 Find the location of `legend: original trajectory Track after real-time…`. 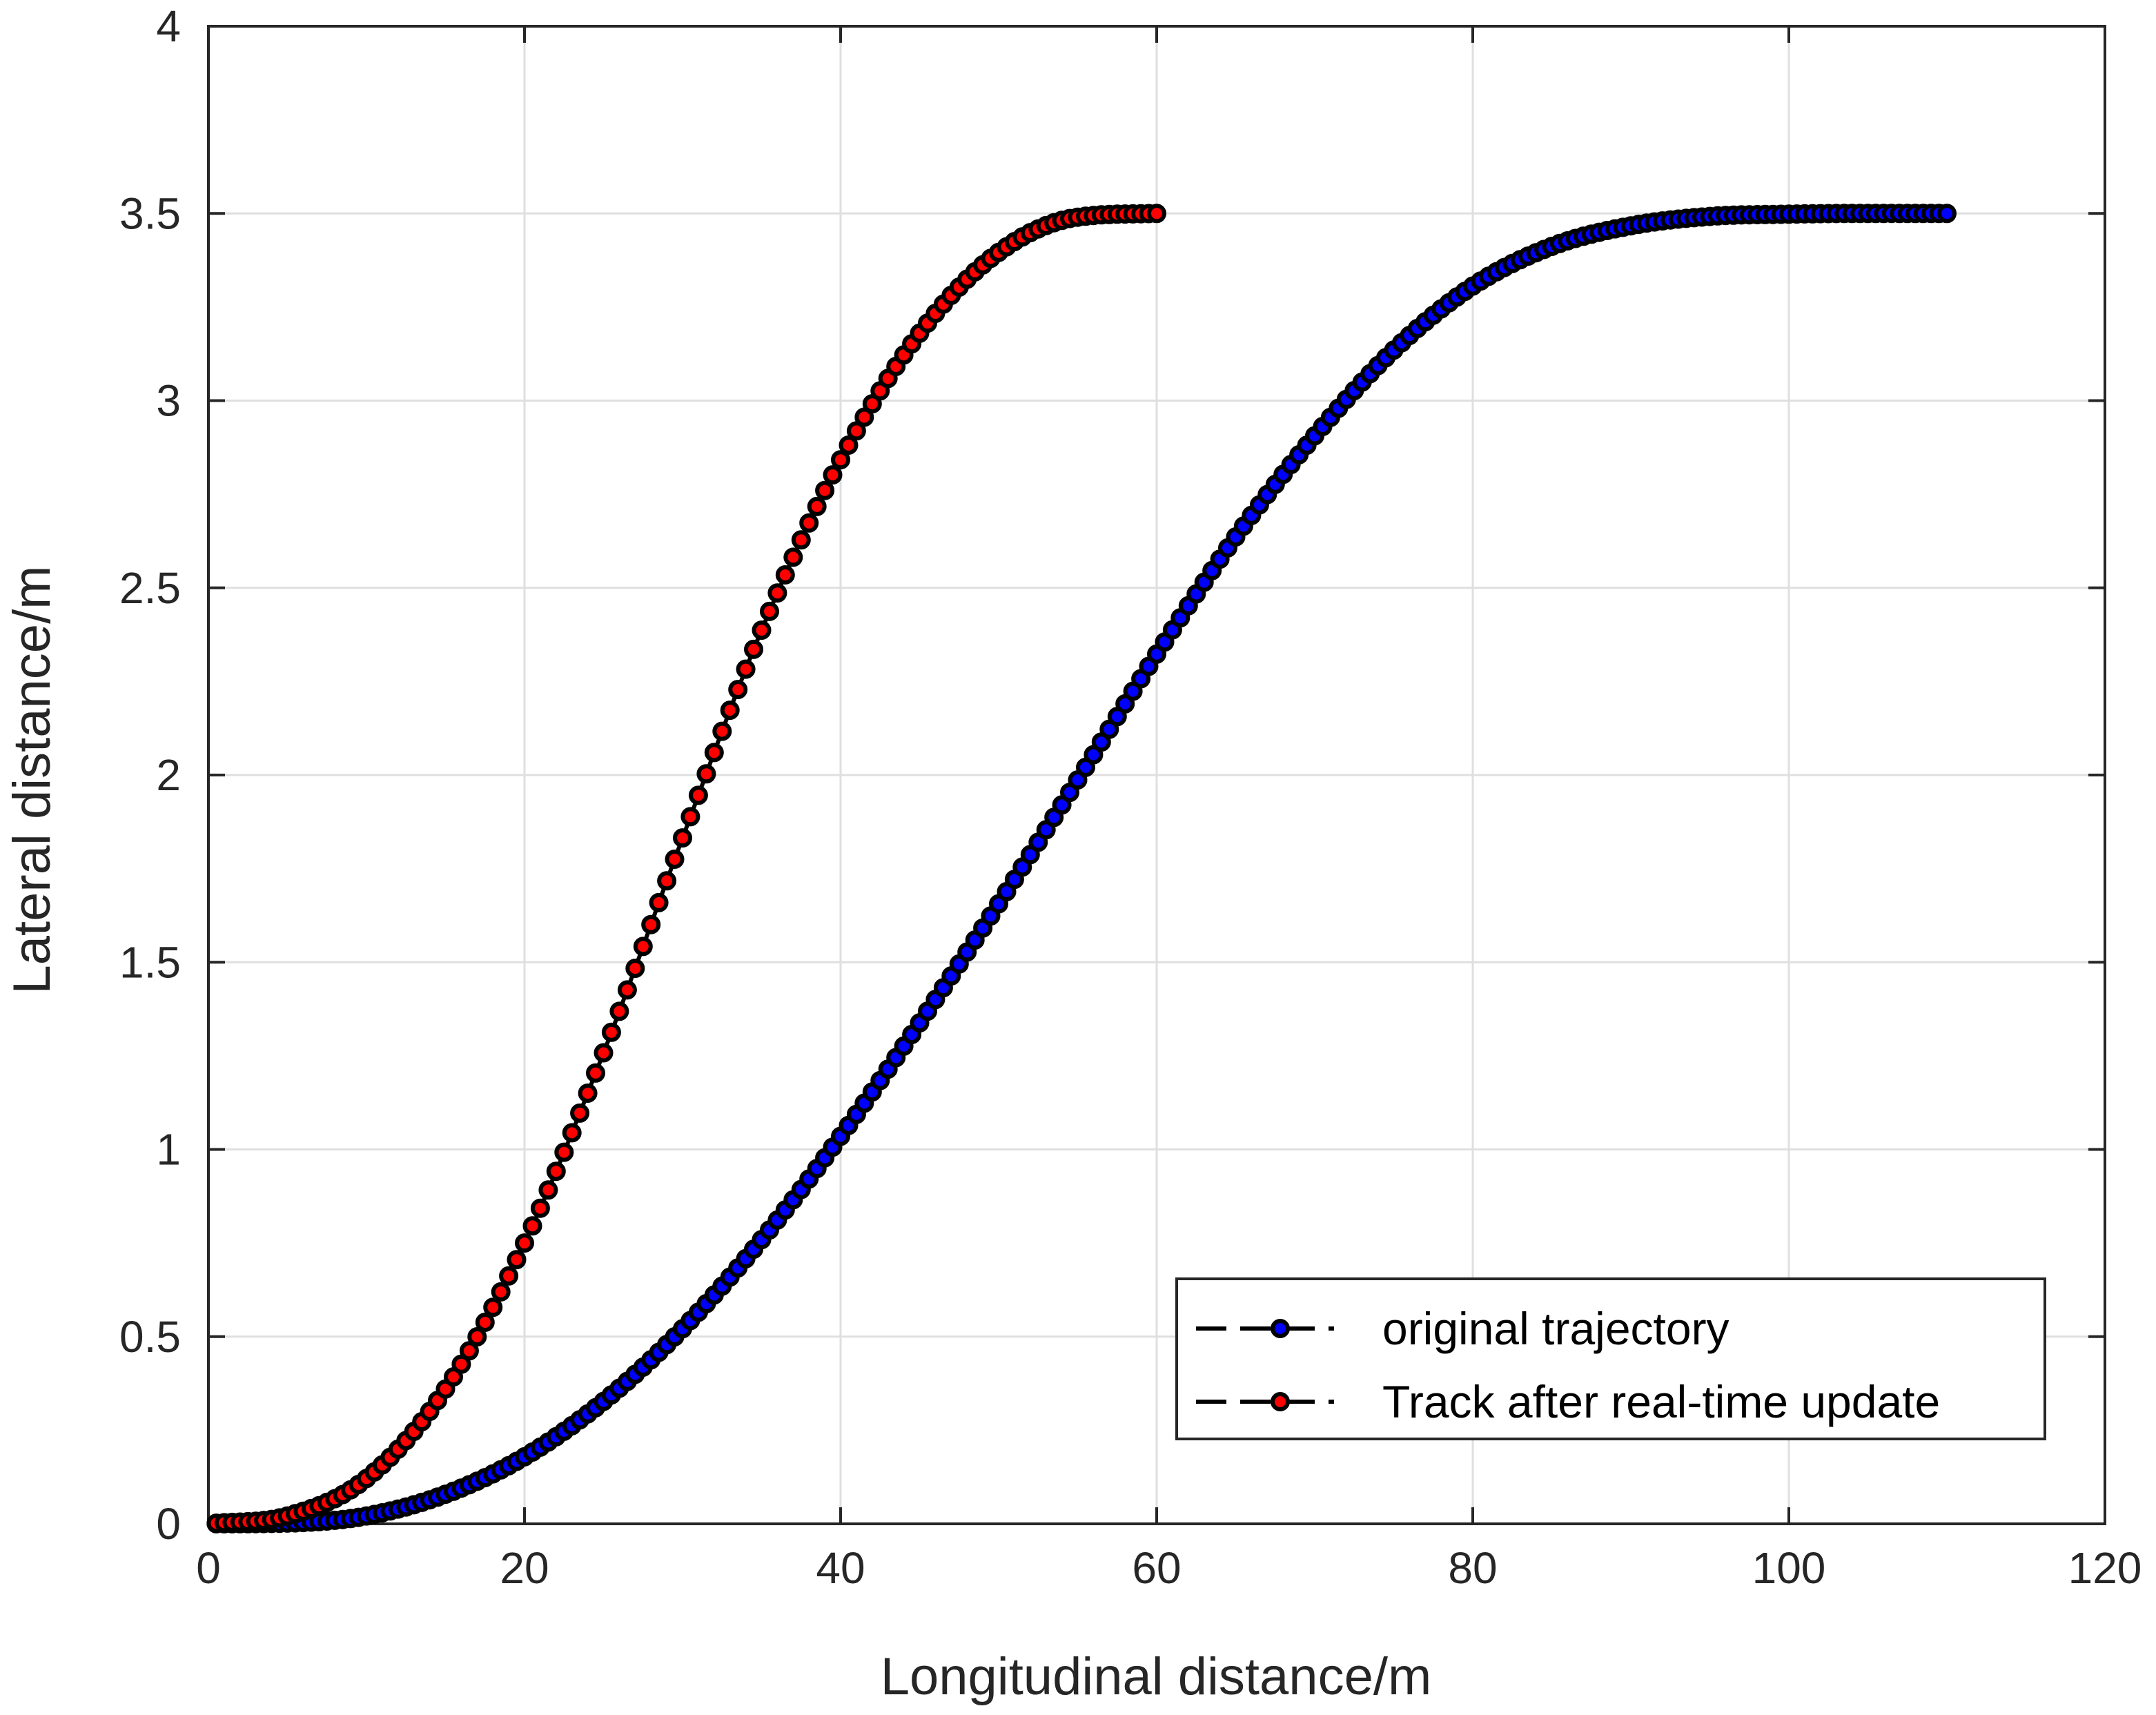

legend: original trajectory Track after real-time… is located at coordinates (1610, 1358).